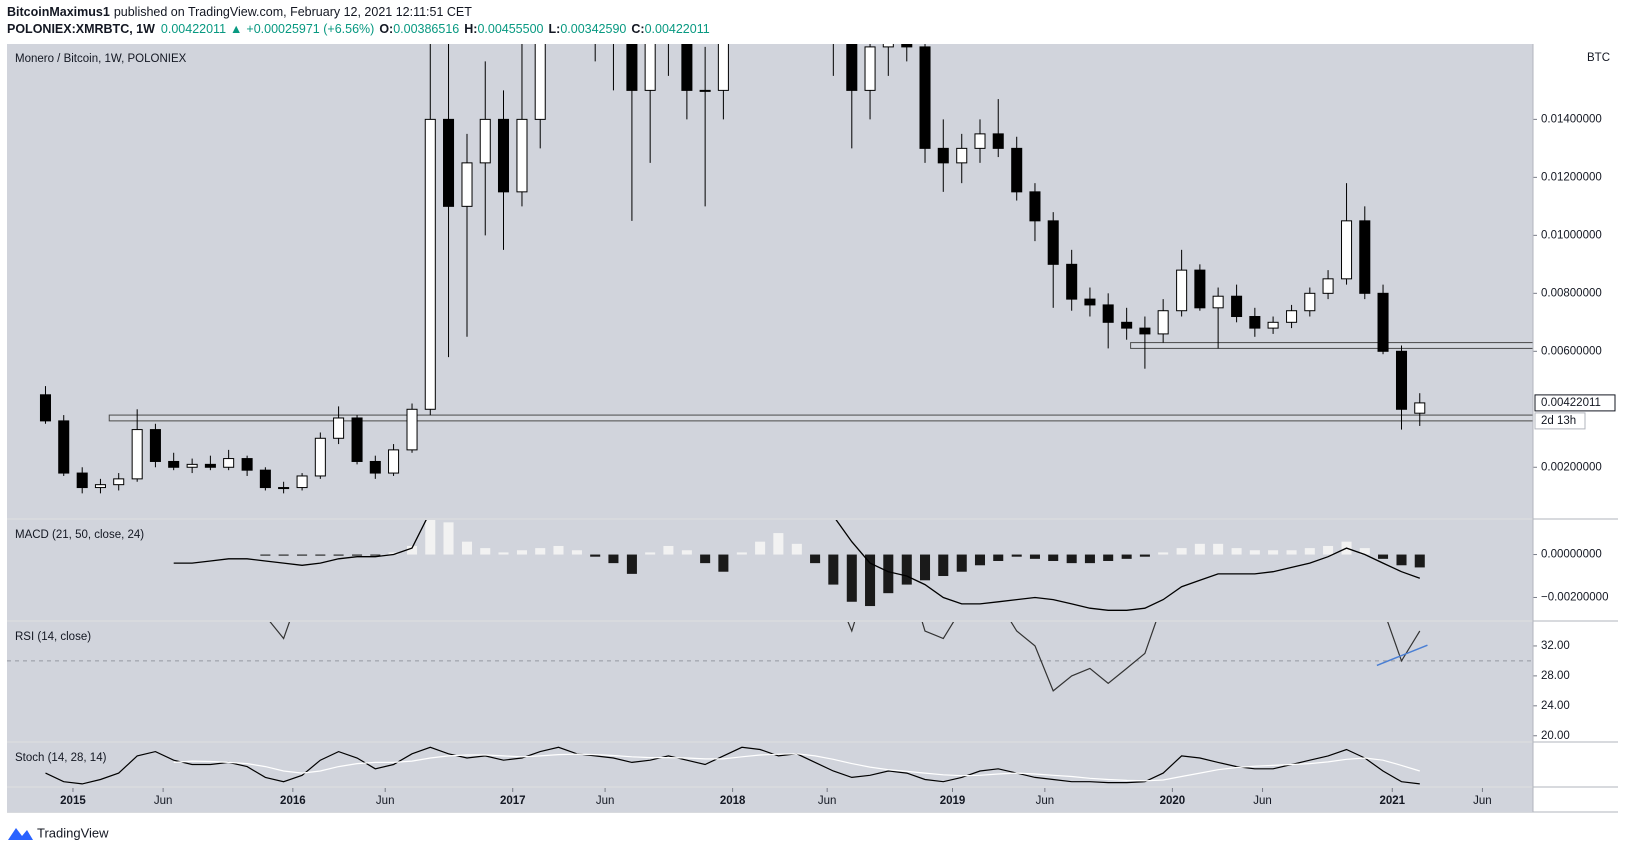 This screenshot has height=852, width=1626. What do you see at coordinates (510, 29) in the screenshot?
I see `ohlc-value: 0.00455500` at bounding box center [510, 29].